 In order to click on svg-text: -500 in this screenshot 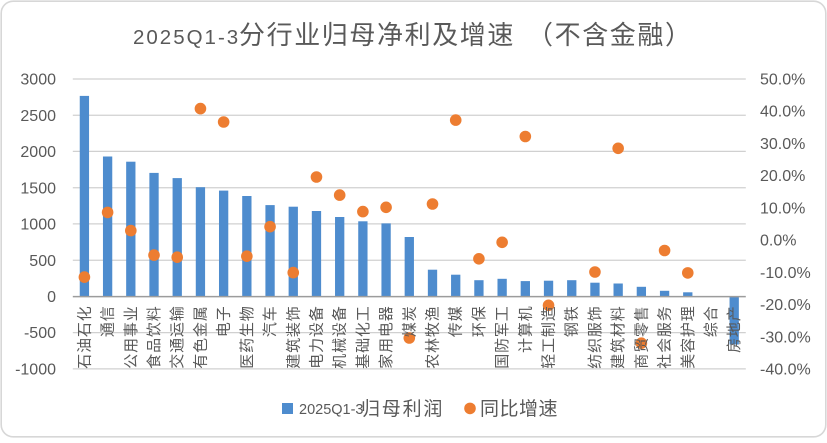, I will do `click(40, 333)`.